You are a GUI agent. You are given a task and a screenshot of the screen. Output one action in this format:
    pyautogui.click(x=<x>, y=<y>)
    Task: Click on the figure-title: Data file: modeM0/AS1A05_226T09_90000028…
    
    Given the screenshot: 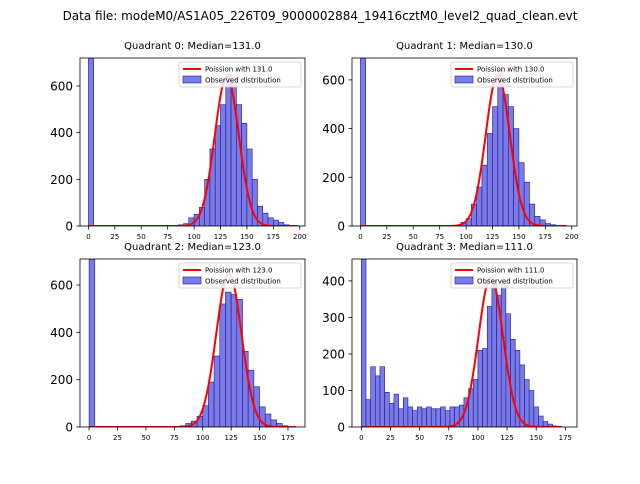 What is the action you would take?
    pyautogui.click(x=320, y=16)
    